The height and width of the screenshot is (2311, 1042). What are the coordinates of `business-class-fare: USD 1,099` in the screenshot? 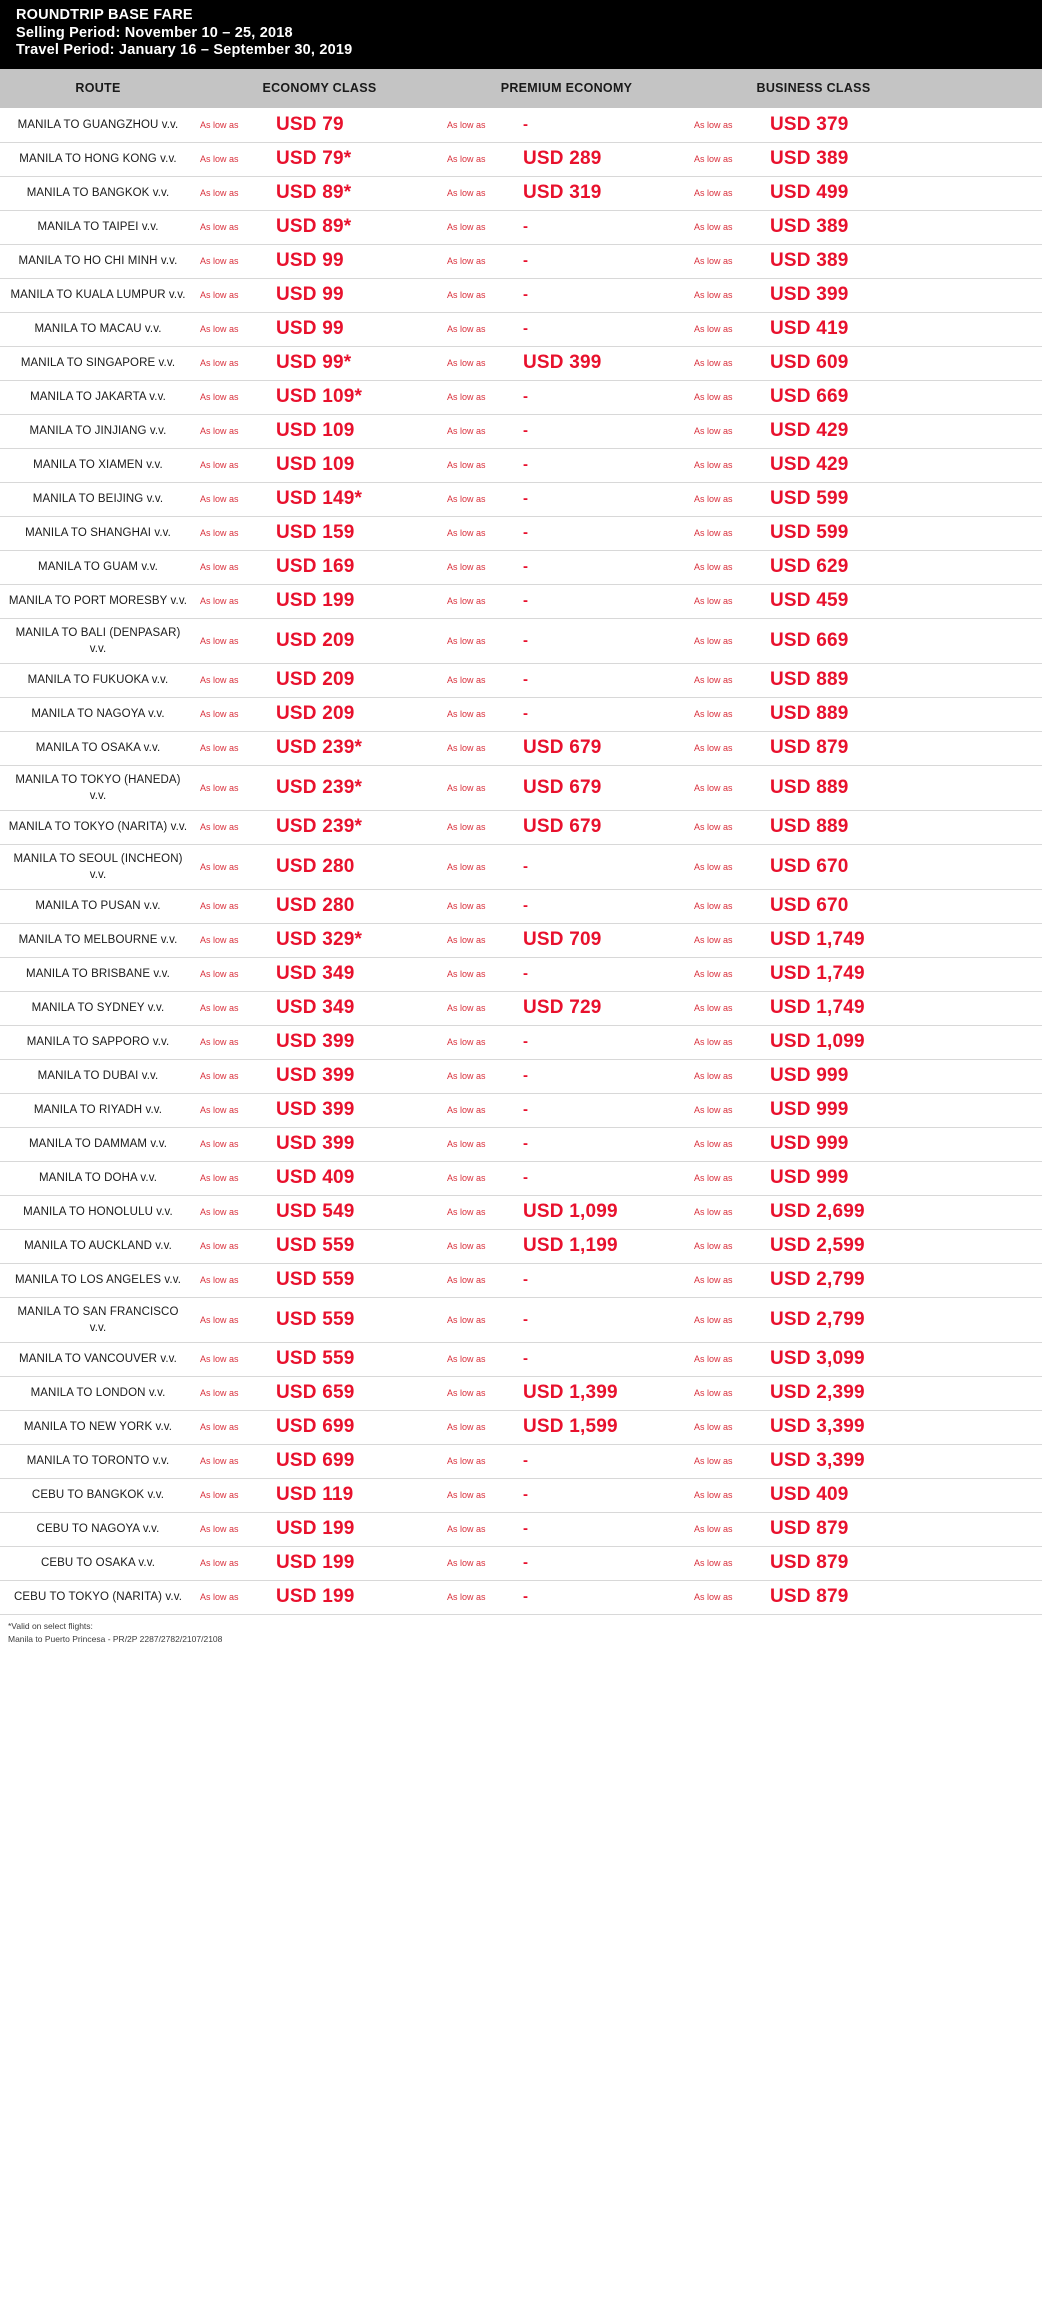 It's located at (817, 1041).